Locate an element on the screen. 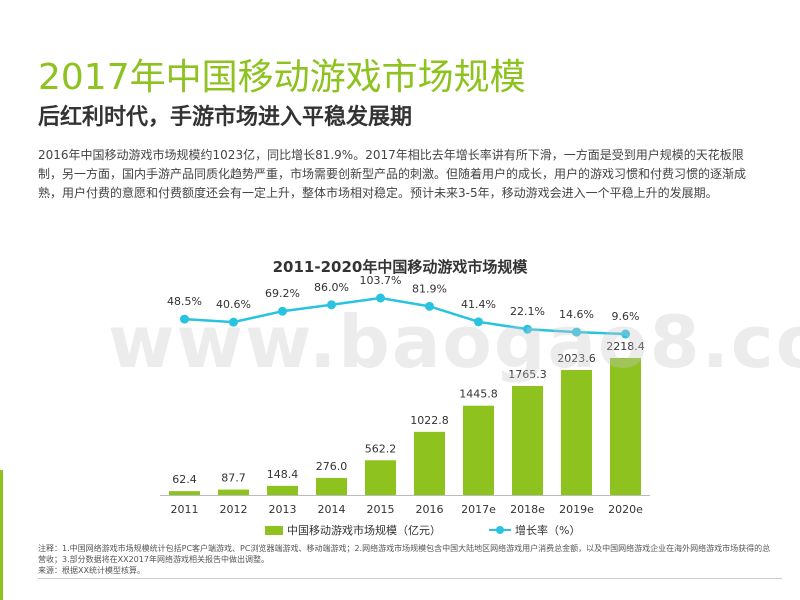 The image size is (800, 600). growth-point-2012 is located at coordinates (233, 322).